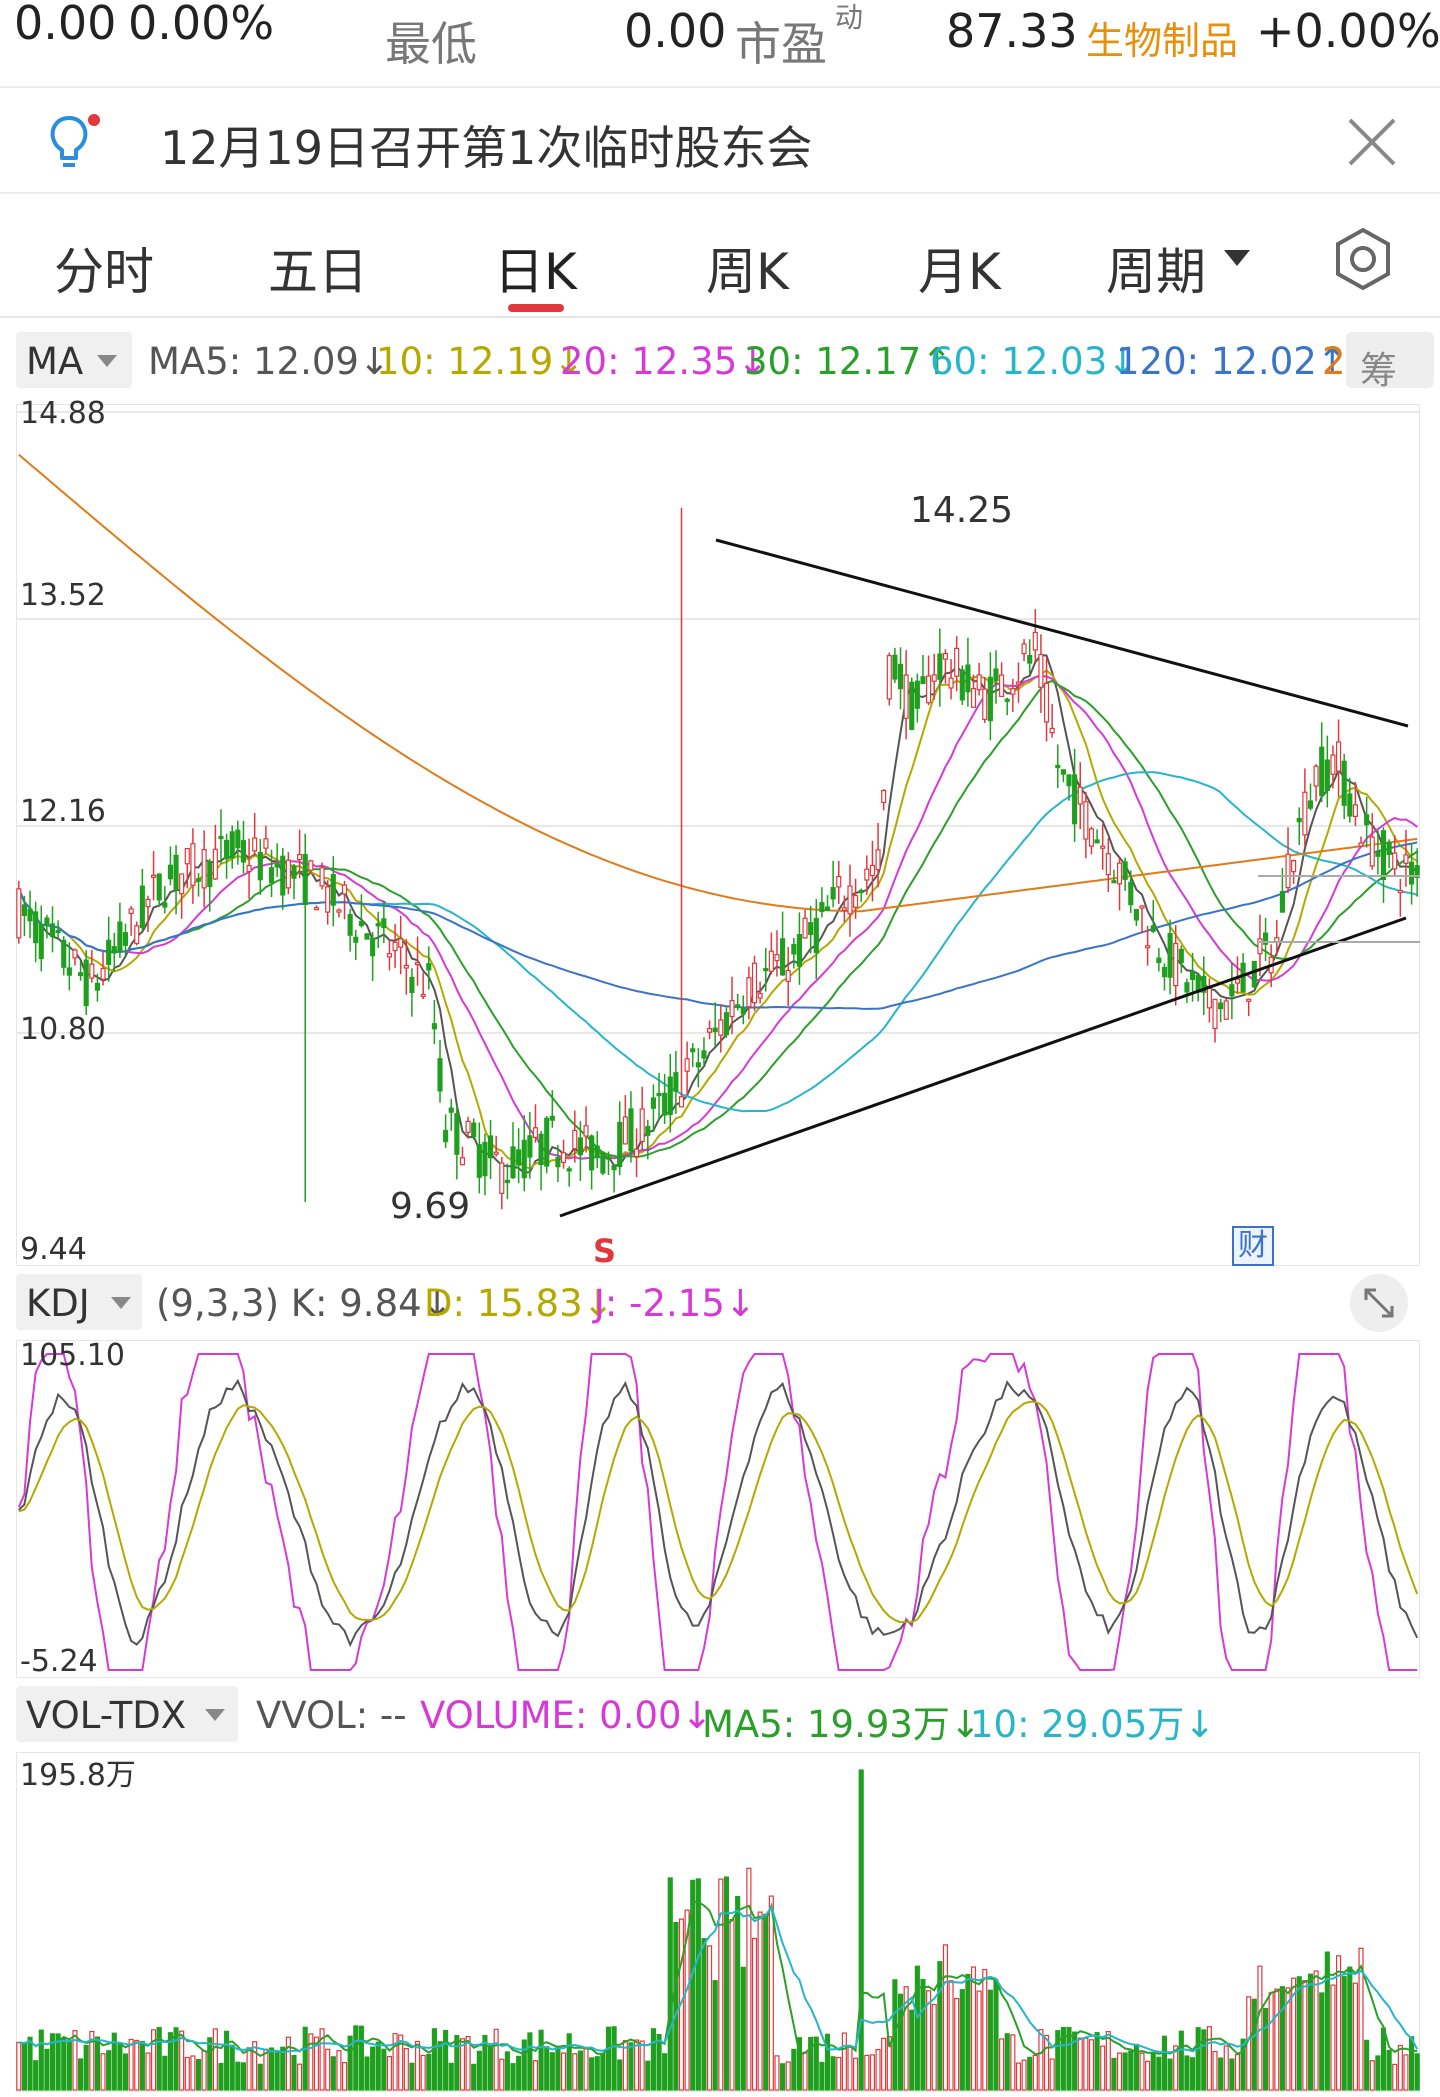 The height and width of the screenshot is (2097, 1440). What do you see at coordinates (718, 1979) in the screenshot?
I see `vol-ma10-line` at bounding box center [718, 1979].